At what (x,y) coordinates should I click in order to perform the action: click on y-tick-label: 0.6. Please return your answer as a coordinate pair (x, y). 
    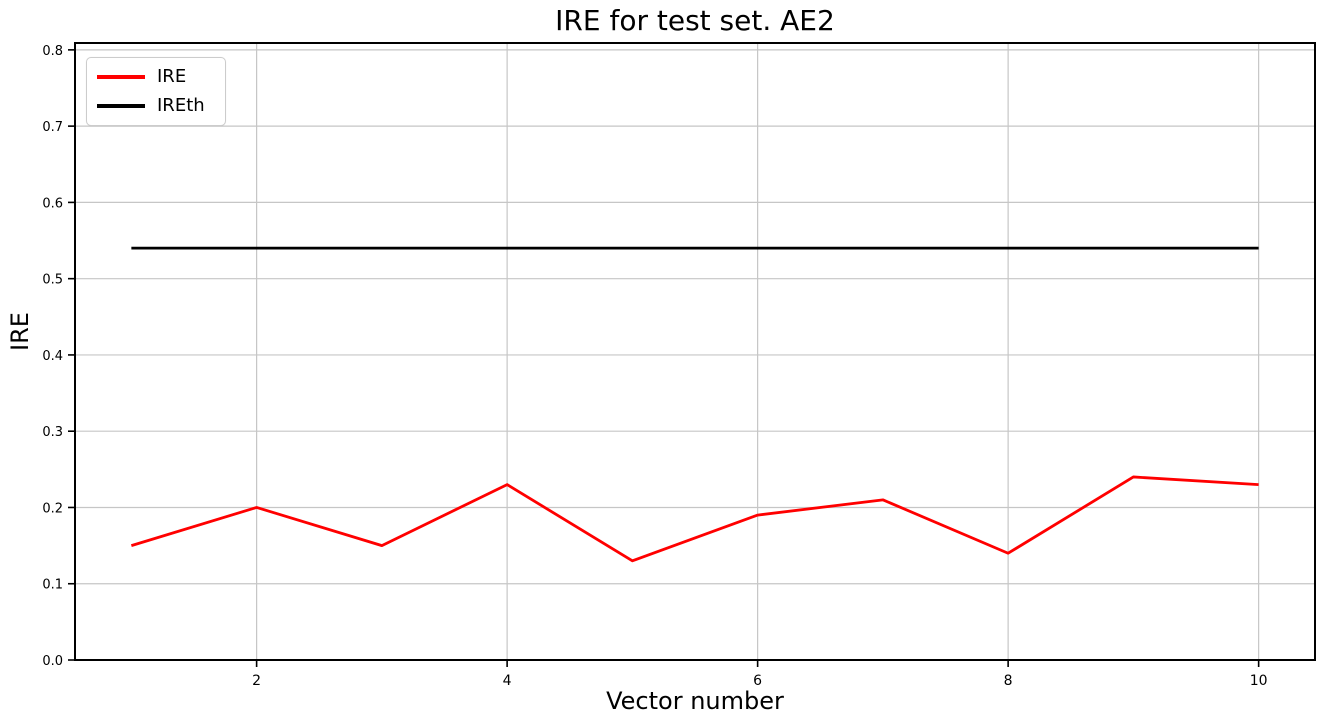
    Looking at the image, I should click on (52, 203).